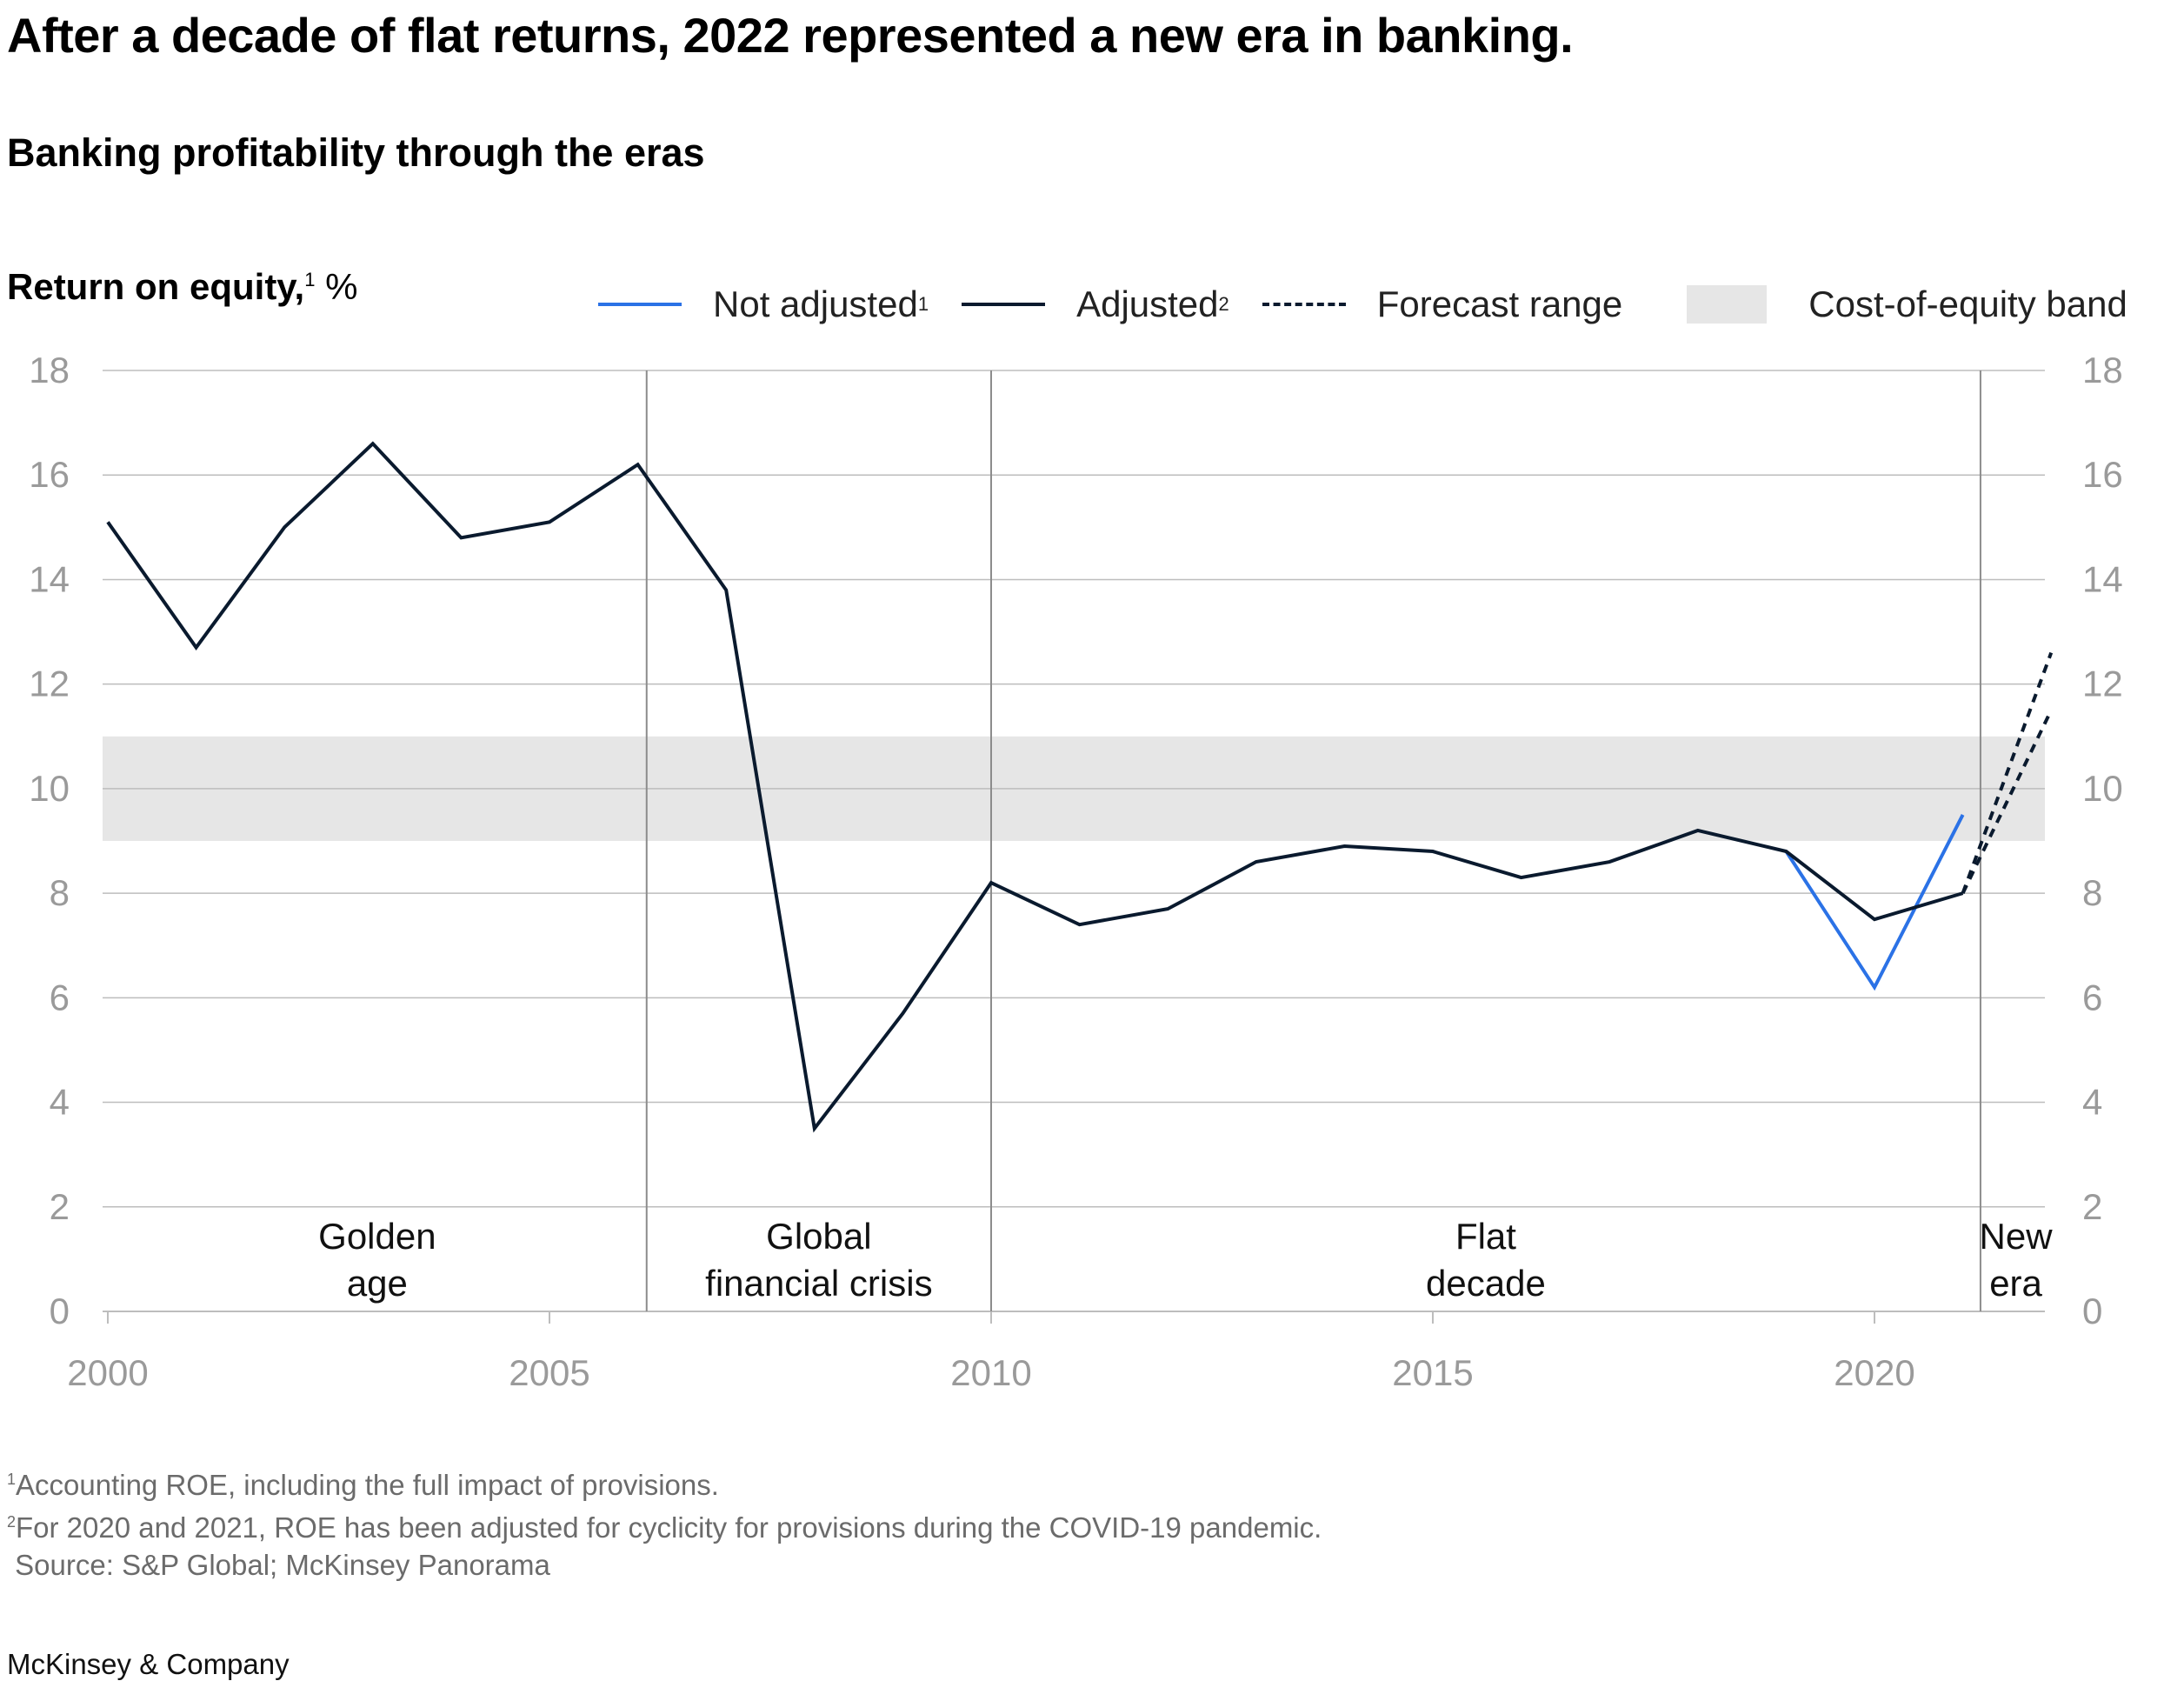 The height and width of the screenshot is (1701, 2184). Describe the element at coordinates (148, 1664) in the screenshot. I see `brand-logo-text: McKinsey & Company` at that location.